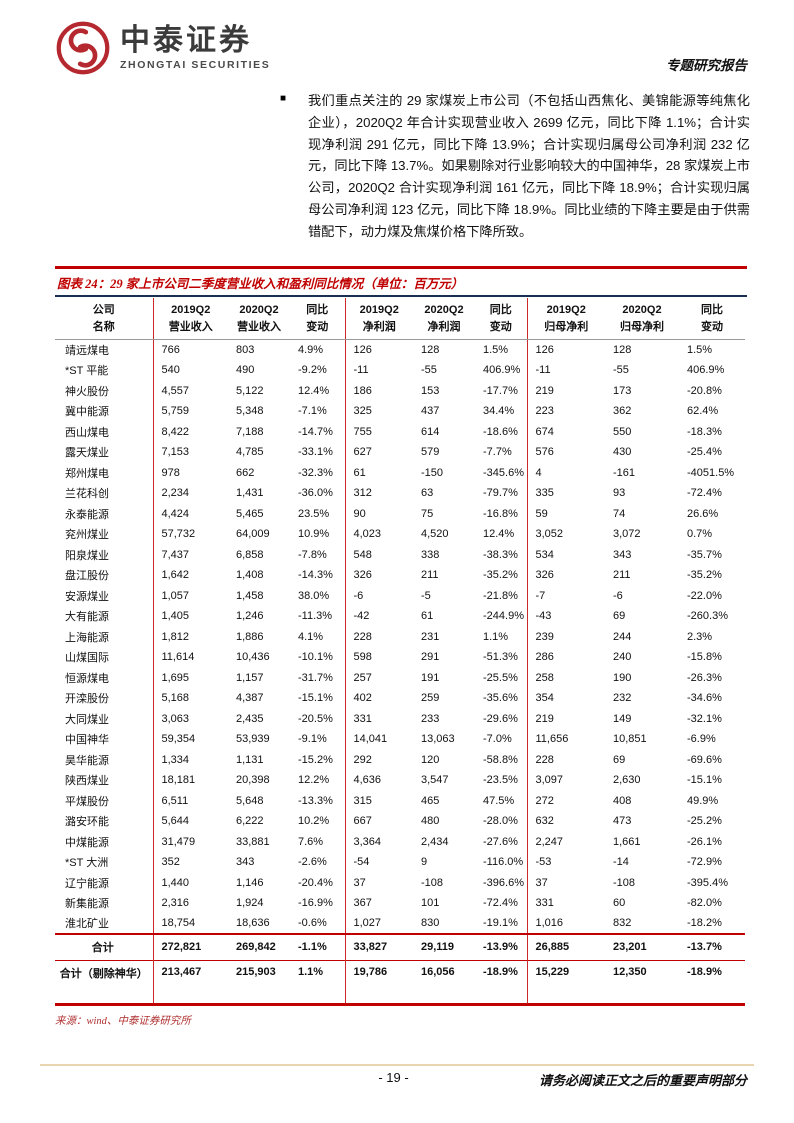 The image size is (794, 1123). I want to click on value-cell: 13,063, so click(438, 739).